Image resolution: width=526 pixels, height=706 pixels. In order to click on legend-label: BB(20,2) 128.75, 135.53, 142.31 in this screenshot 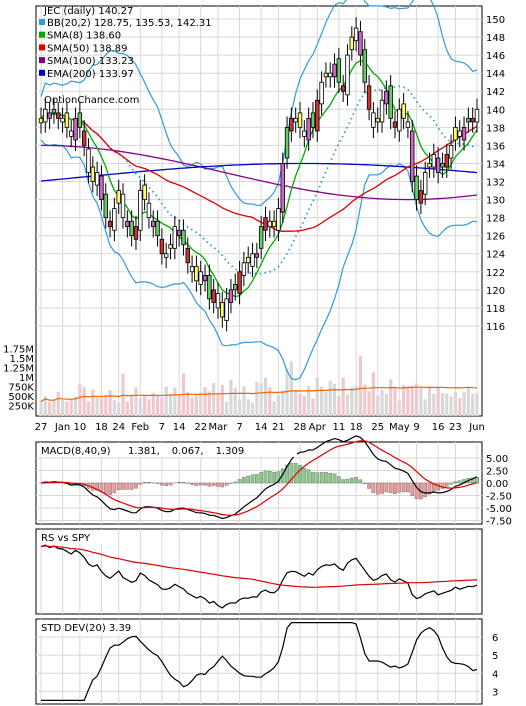, I will do `click(129, 23)`.